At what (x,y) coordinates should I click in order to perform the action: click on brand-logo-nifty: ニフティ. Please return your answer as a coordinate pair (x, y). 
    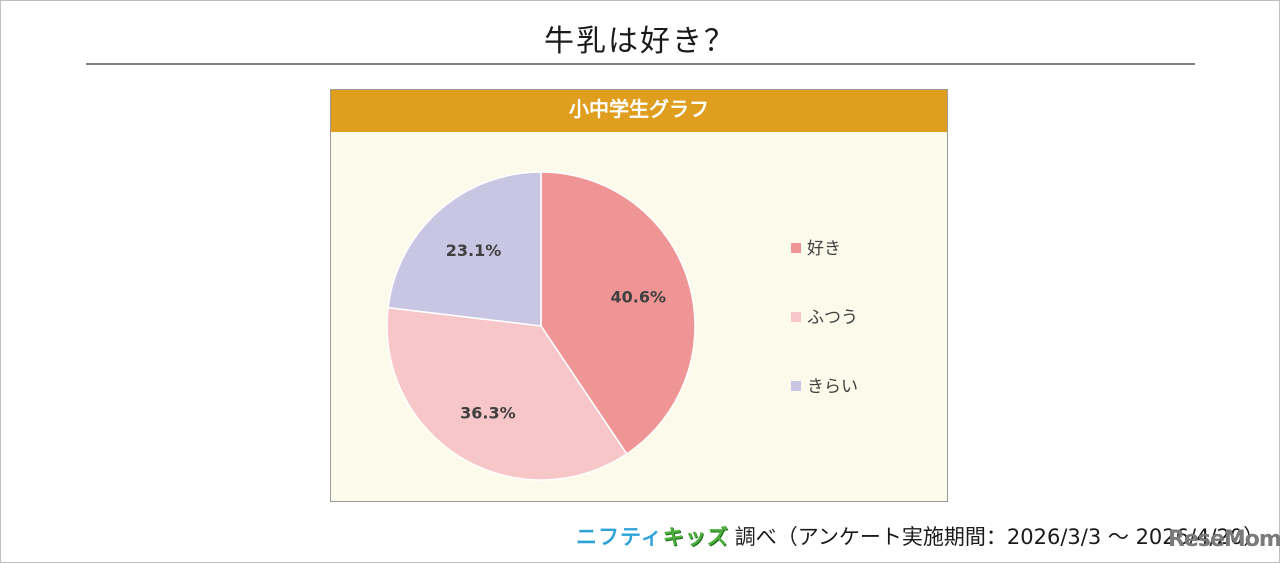
    Looking at the image, I should click on (619, 537).